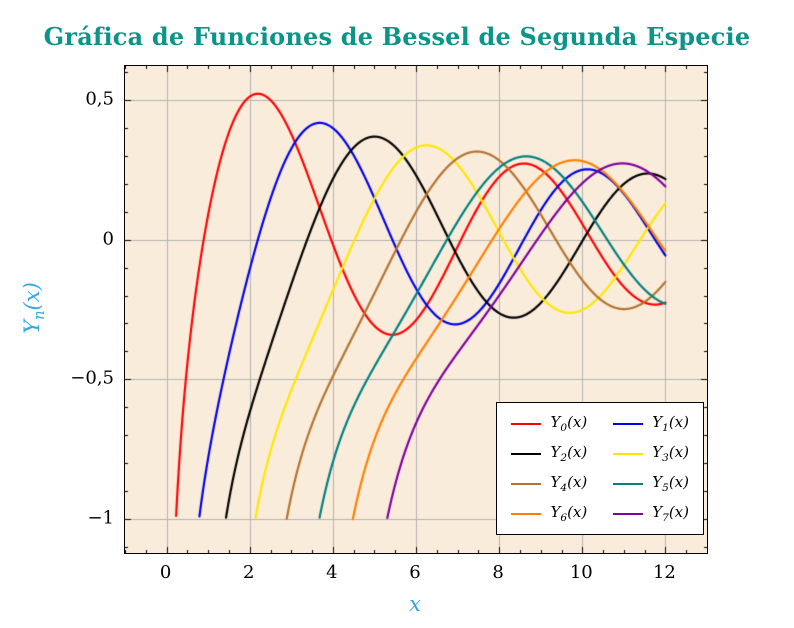 This screenshot has width=794, height=628. I want to click on legend-item: Y5(x), so click(651, 483).